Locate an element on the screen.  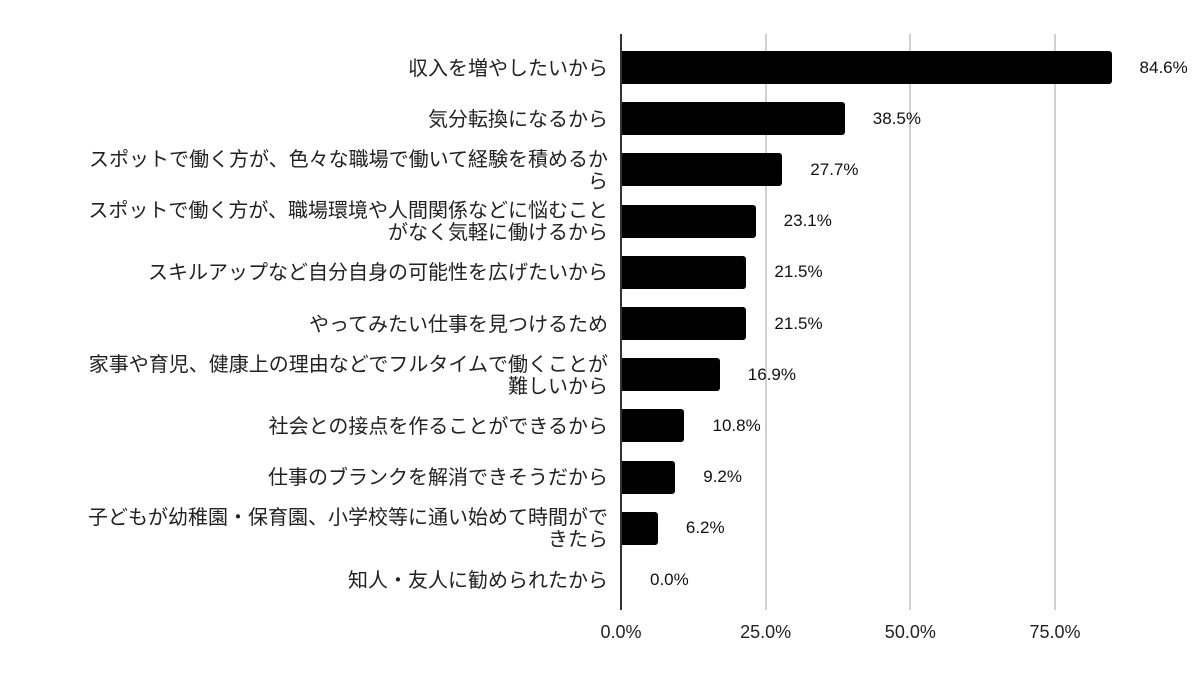
x-tick-label: 0.0% is located at coordinates (621, 632).